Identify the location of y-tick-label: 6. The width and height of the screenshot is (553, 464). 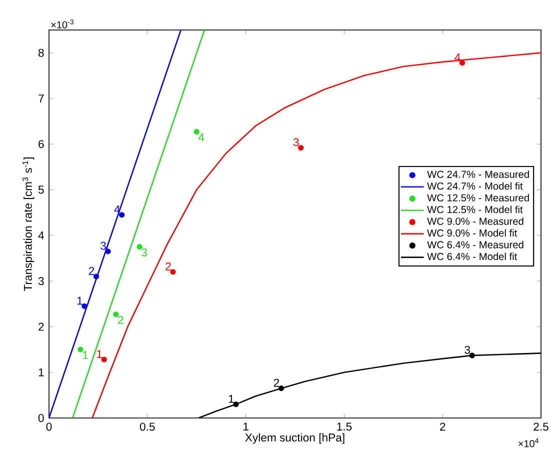
(41, 144).